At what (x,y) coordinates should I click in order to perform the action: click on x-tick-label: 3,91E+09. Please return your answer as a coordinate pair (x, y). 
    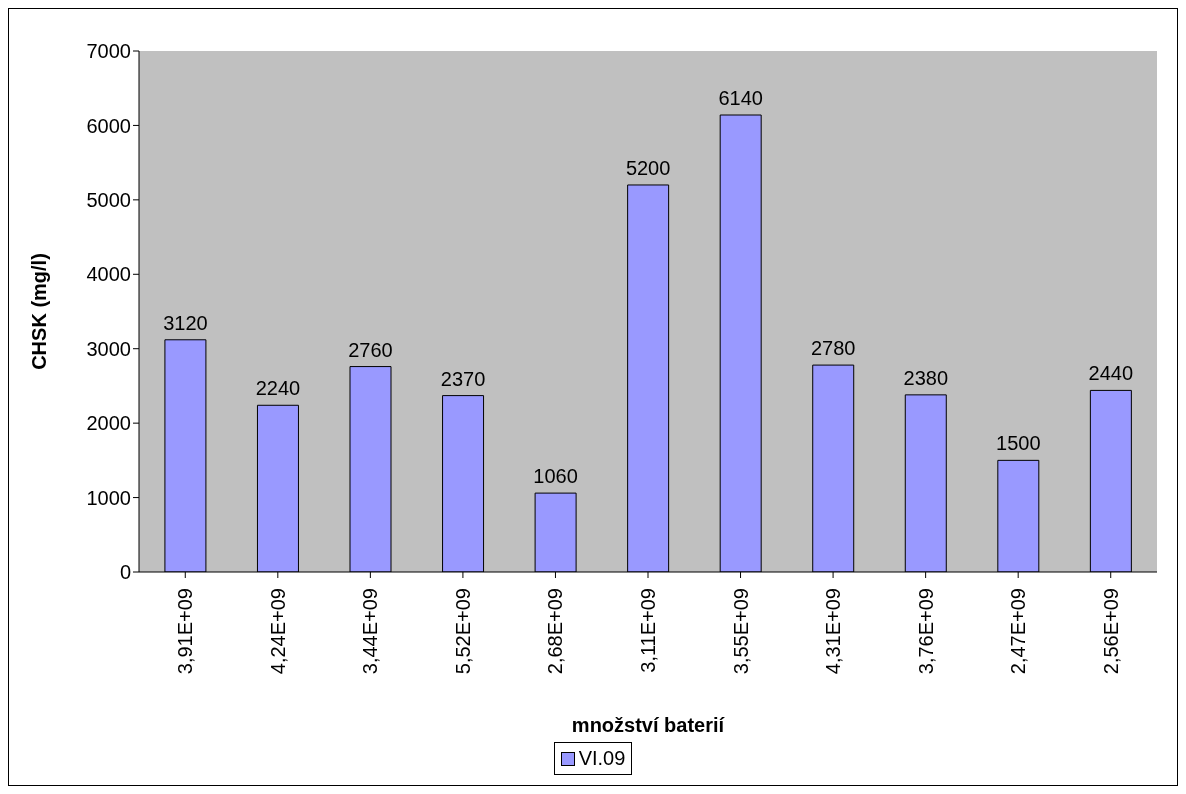
    Looking at the image, I should click on (185, 631).